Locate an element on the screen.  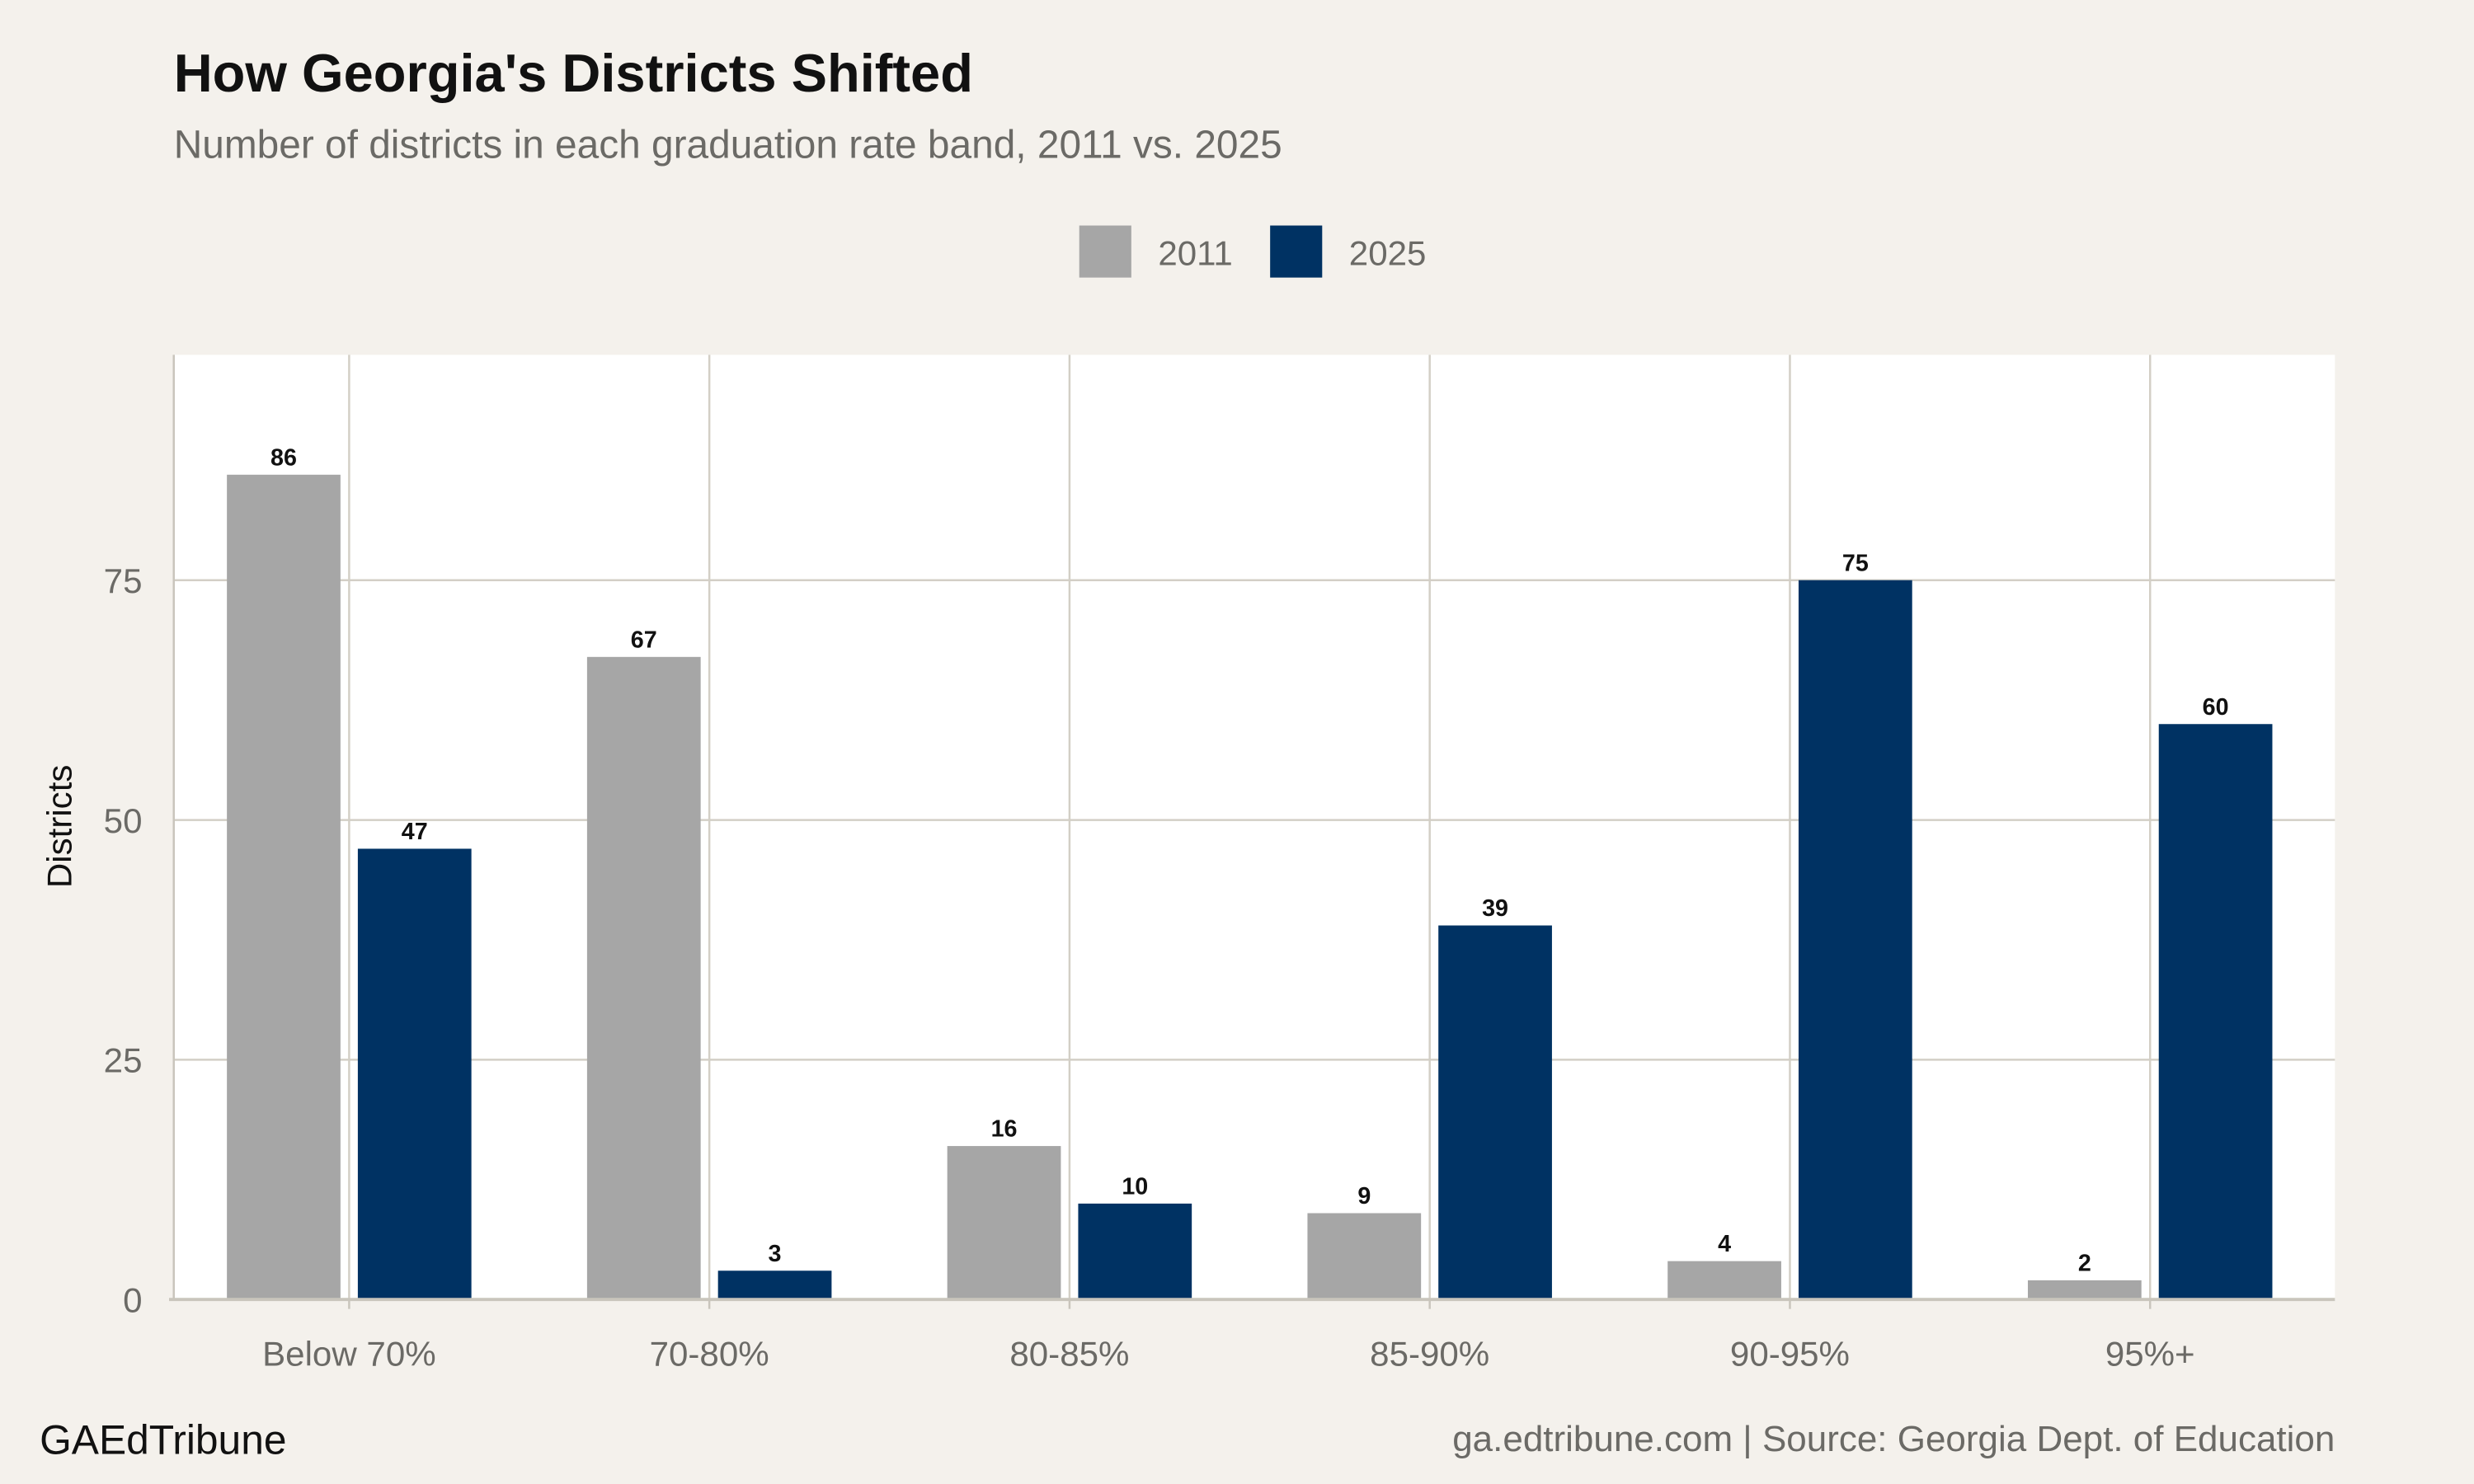
x-tick-label: Below 70% is located at coordinates (349, 1354).